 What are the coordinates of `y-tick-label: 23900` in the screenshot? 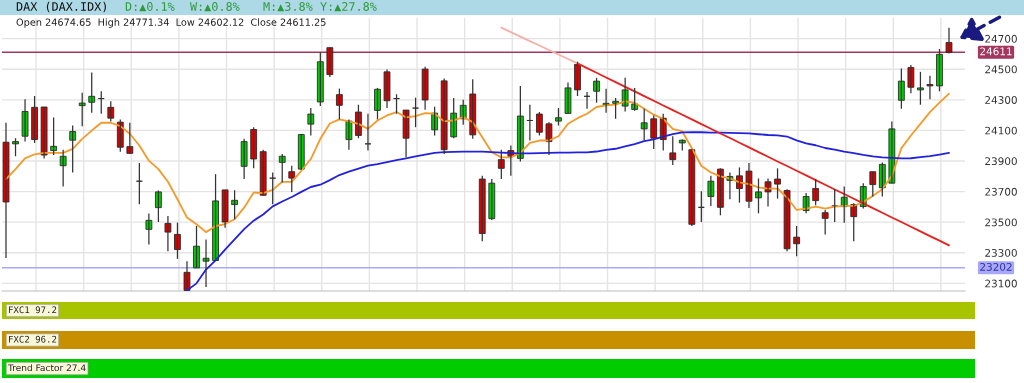 It's located at (1001, 161).